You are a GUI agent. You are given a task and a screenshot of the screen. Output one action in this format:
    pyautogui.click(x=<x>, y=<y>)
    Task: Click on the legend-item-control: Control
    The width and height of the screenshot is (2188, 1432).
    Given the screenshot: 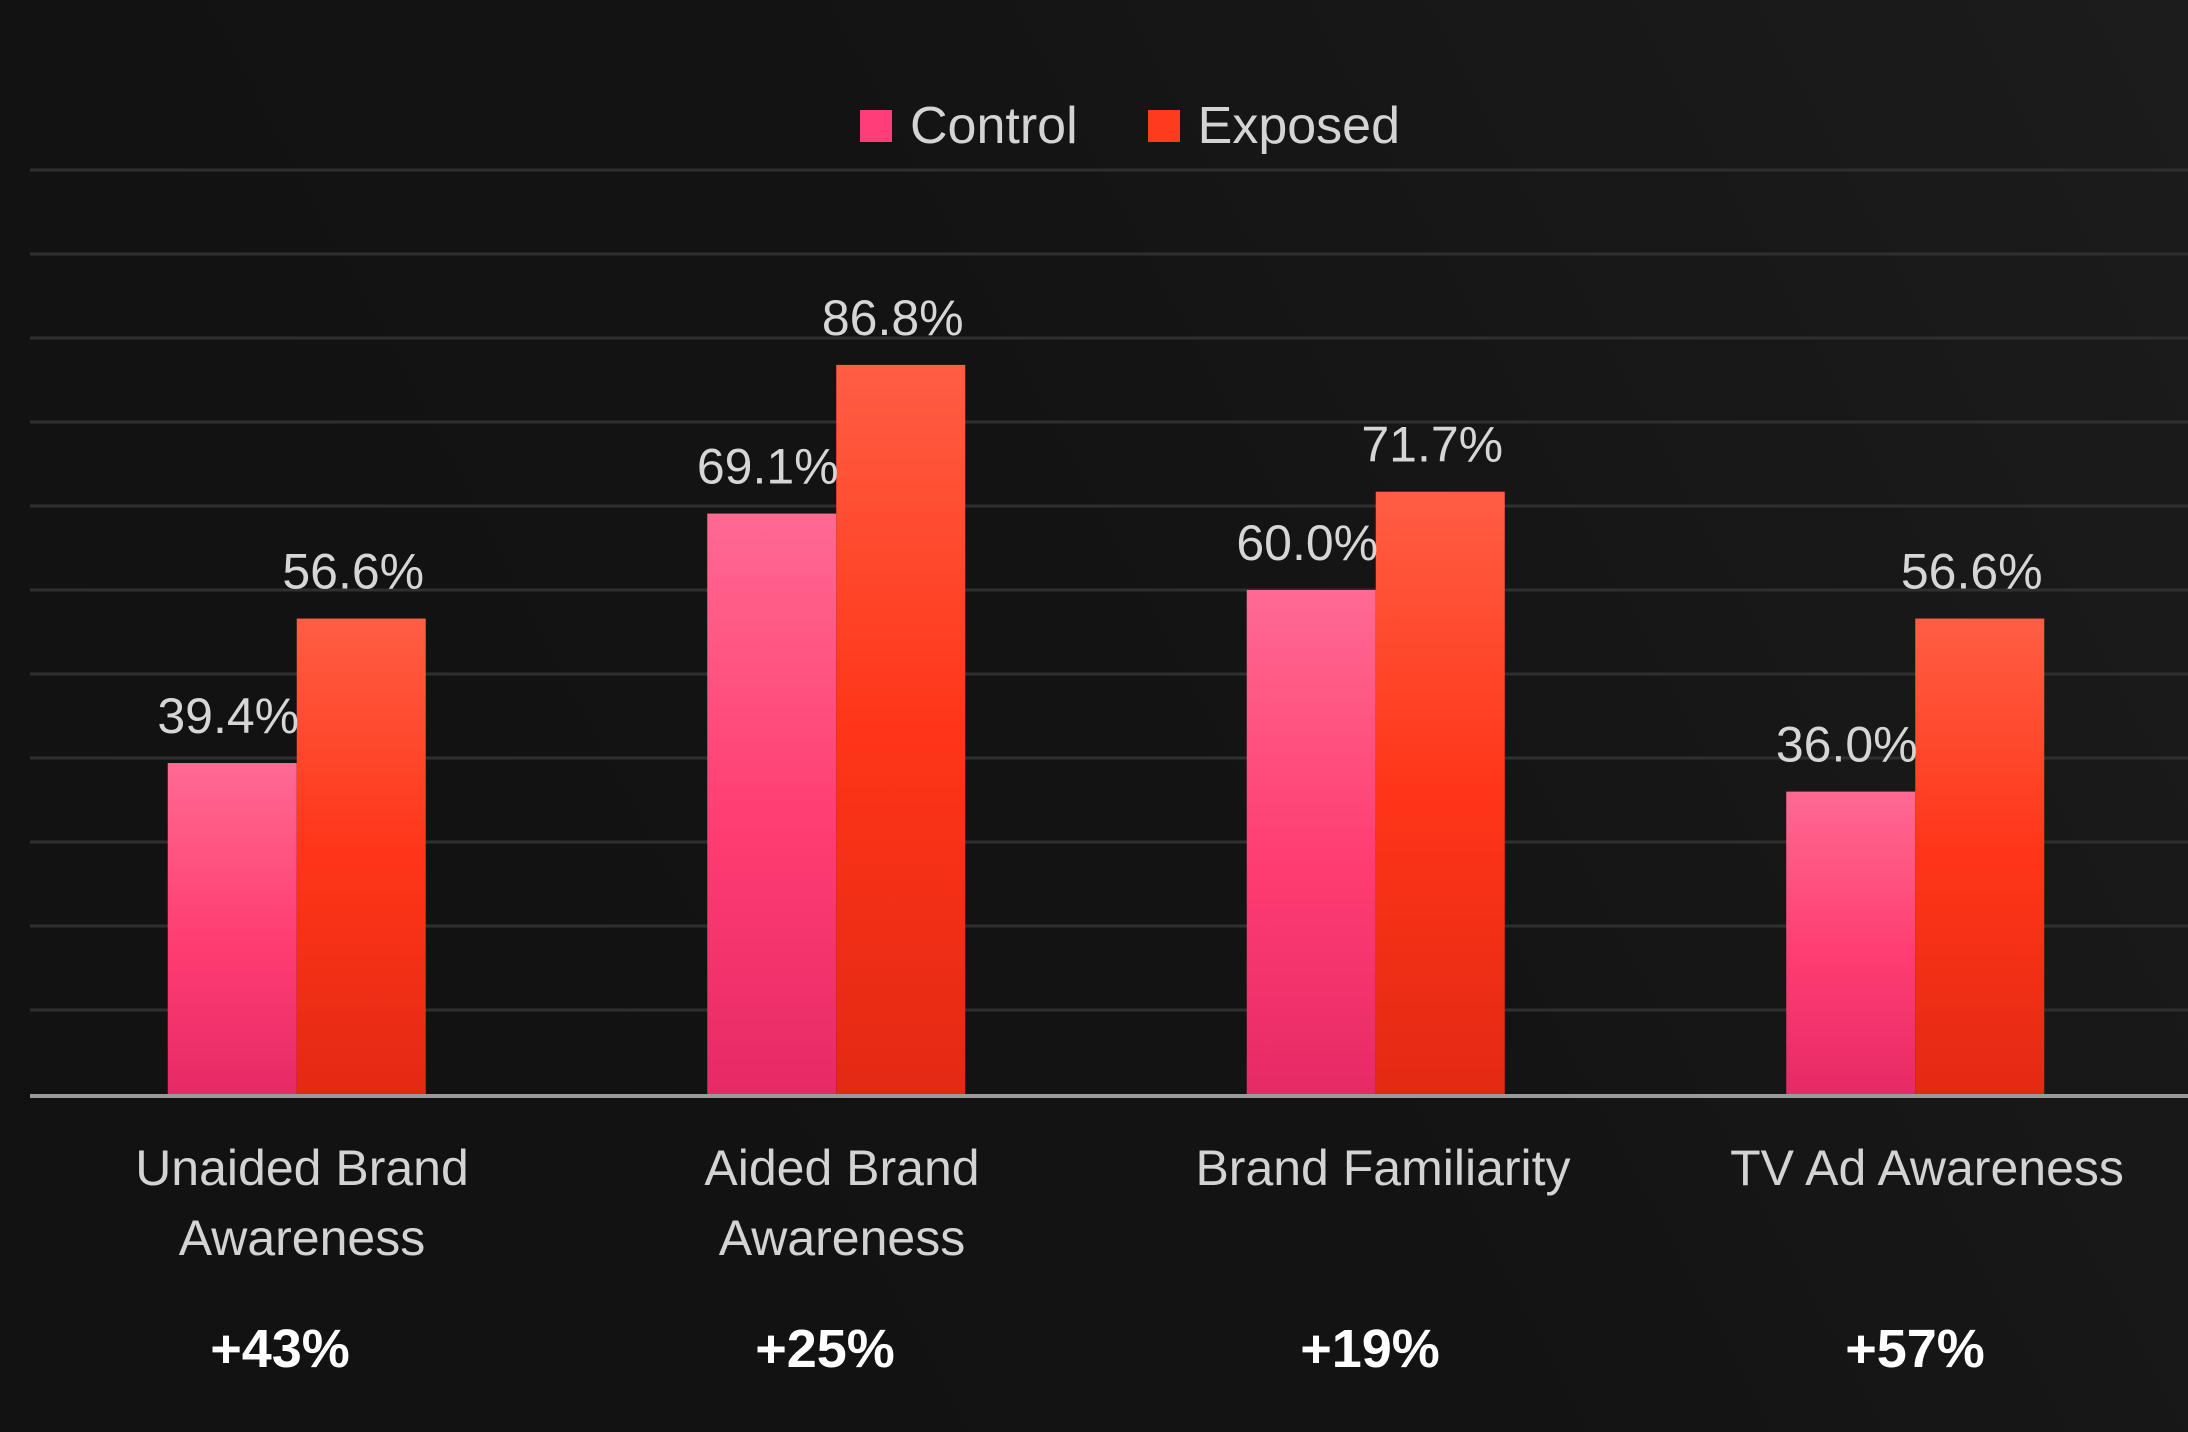 What is the action you would take?
    pyautogui.click(x=969, y=126)
    